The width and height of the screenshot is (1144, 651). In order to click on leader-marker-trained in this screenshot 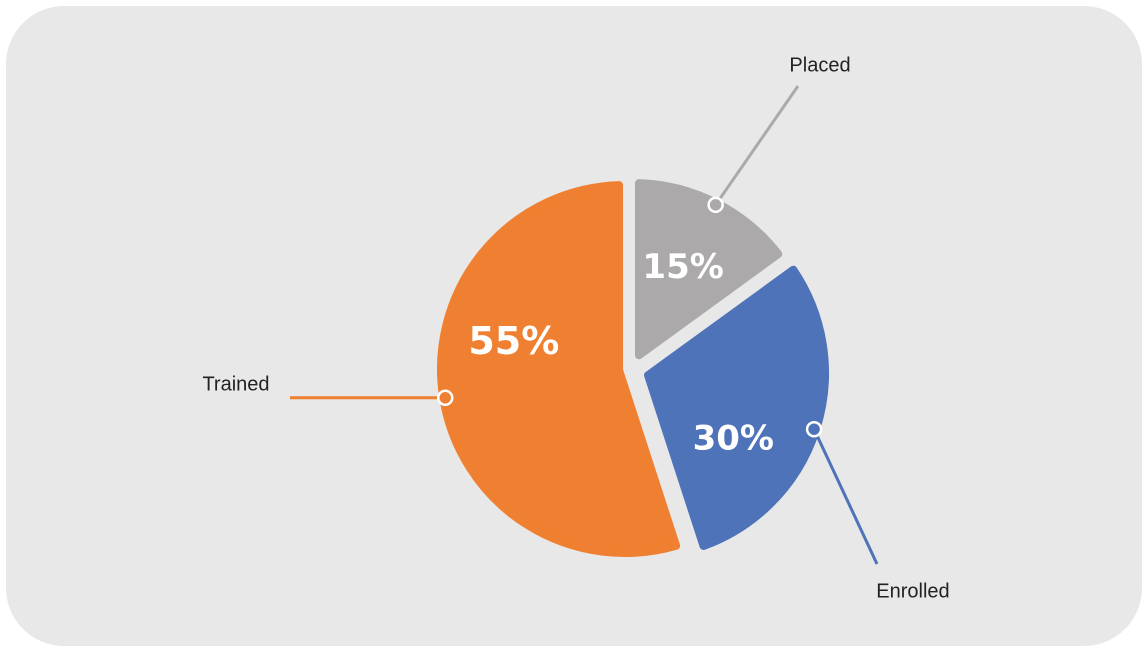, I will do `click(445, 398)`.